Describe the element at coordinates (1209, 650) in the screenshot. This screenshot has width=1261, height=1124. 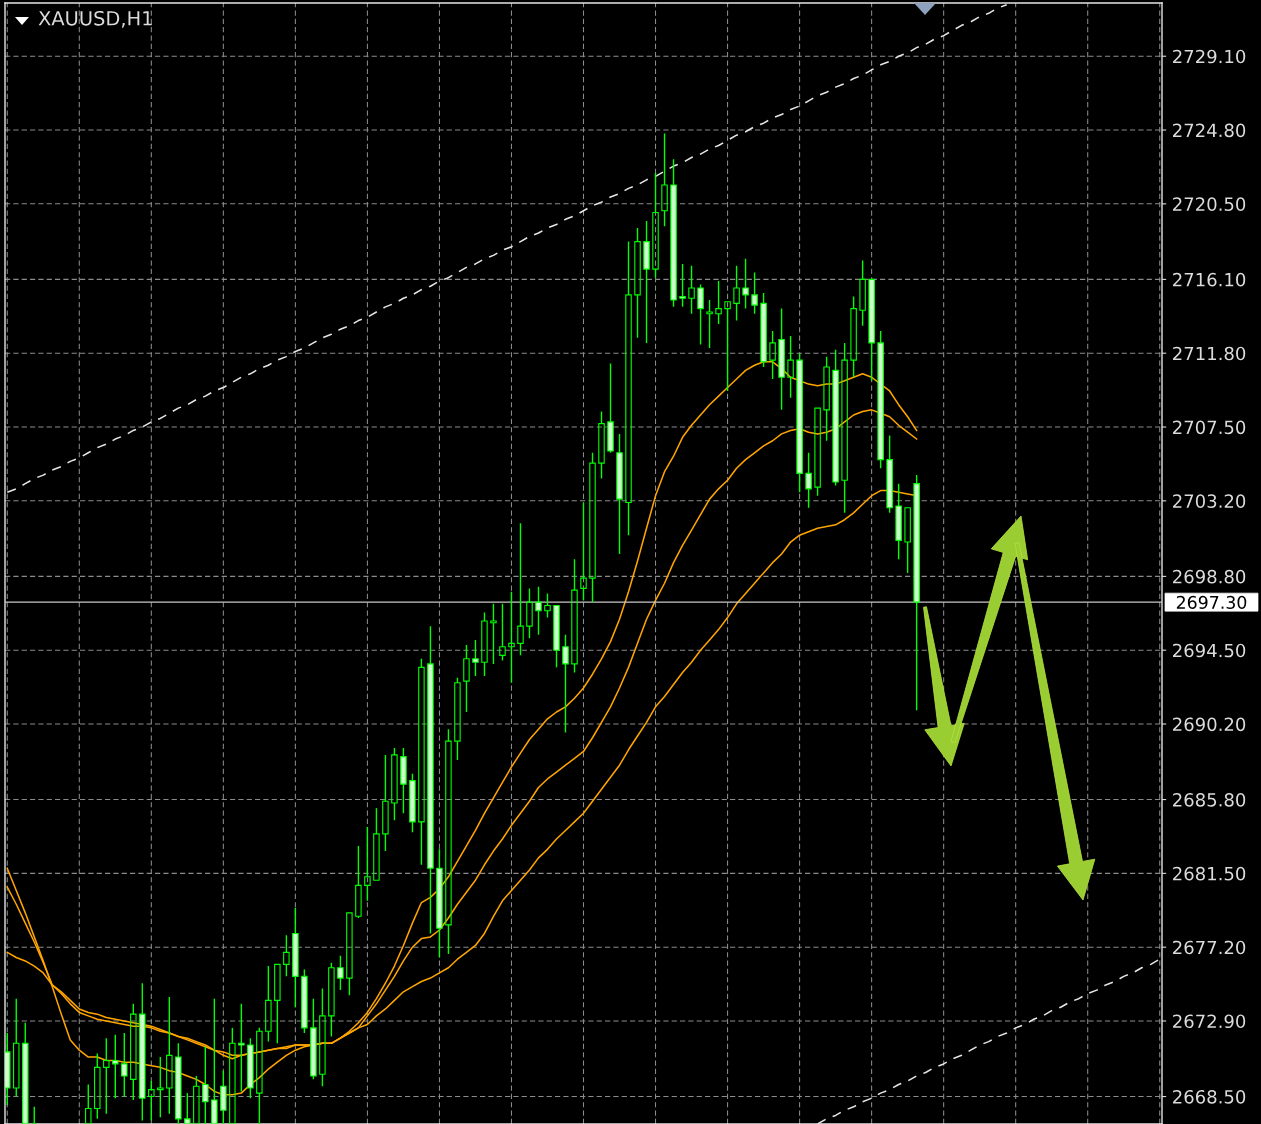
I see `y-tick-label: 2694.50` at that location.